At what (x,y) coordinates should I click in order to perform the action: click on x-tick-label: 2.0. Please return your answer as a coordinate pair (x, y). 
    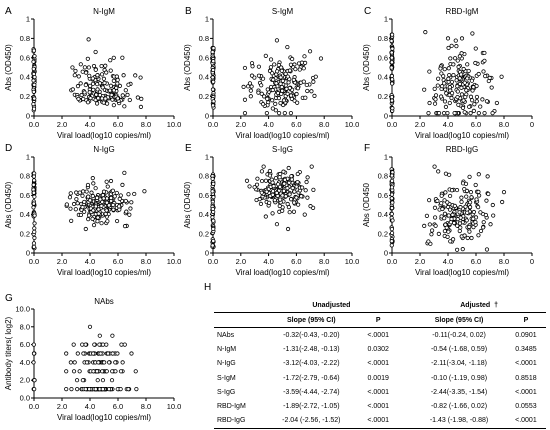
    Looking at the image, I should click on (241, 261).